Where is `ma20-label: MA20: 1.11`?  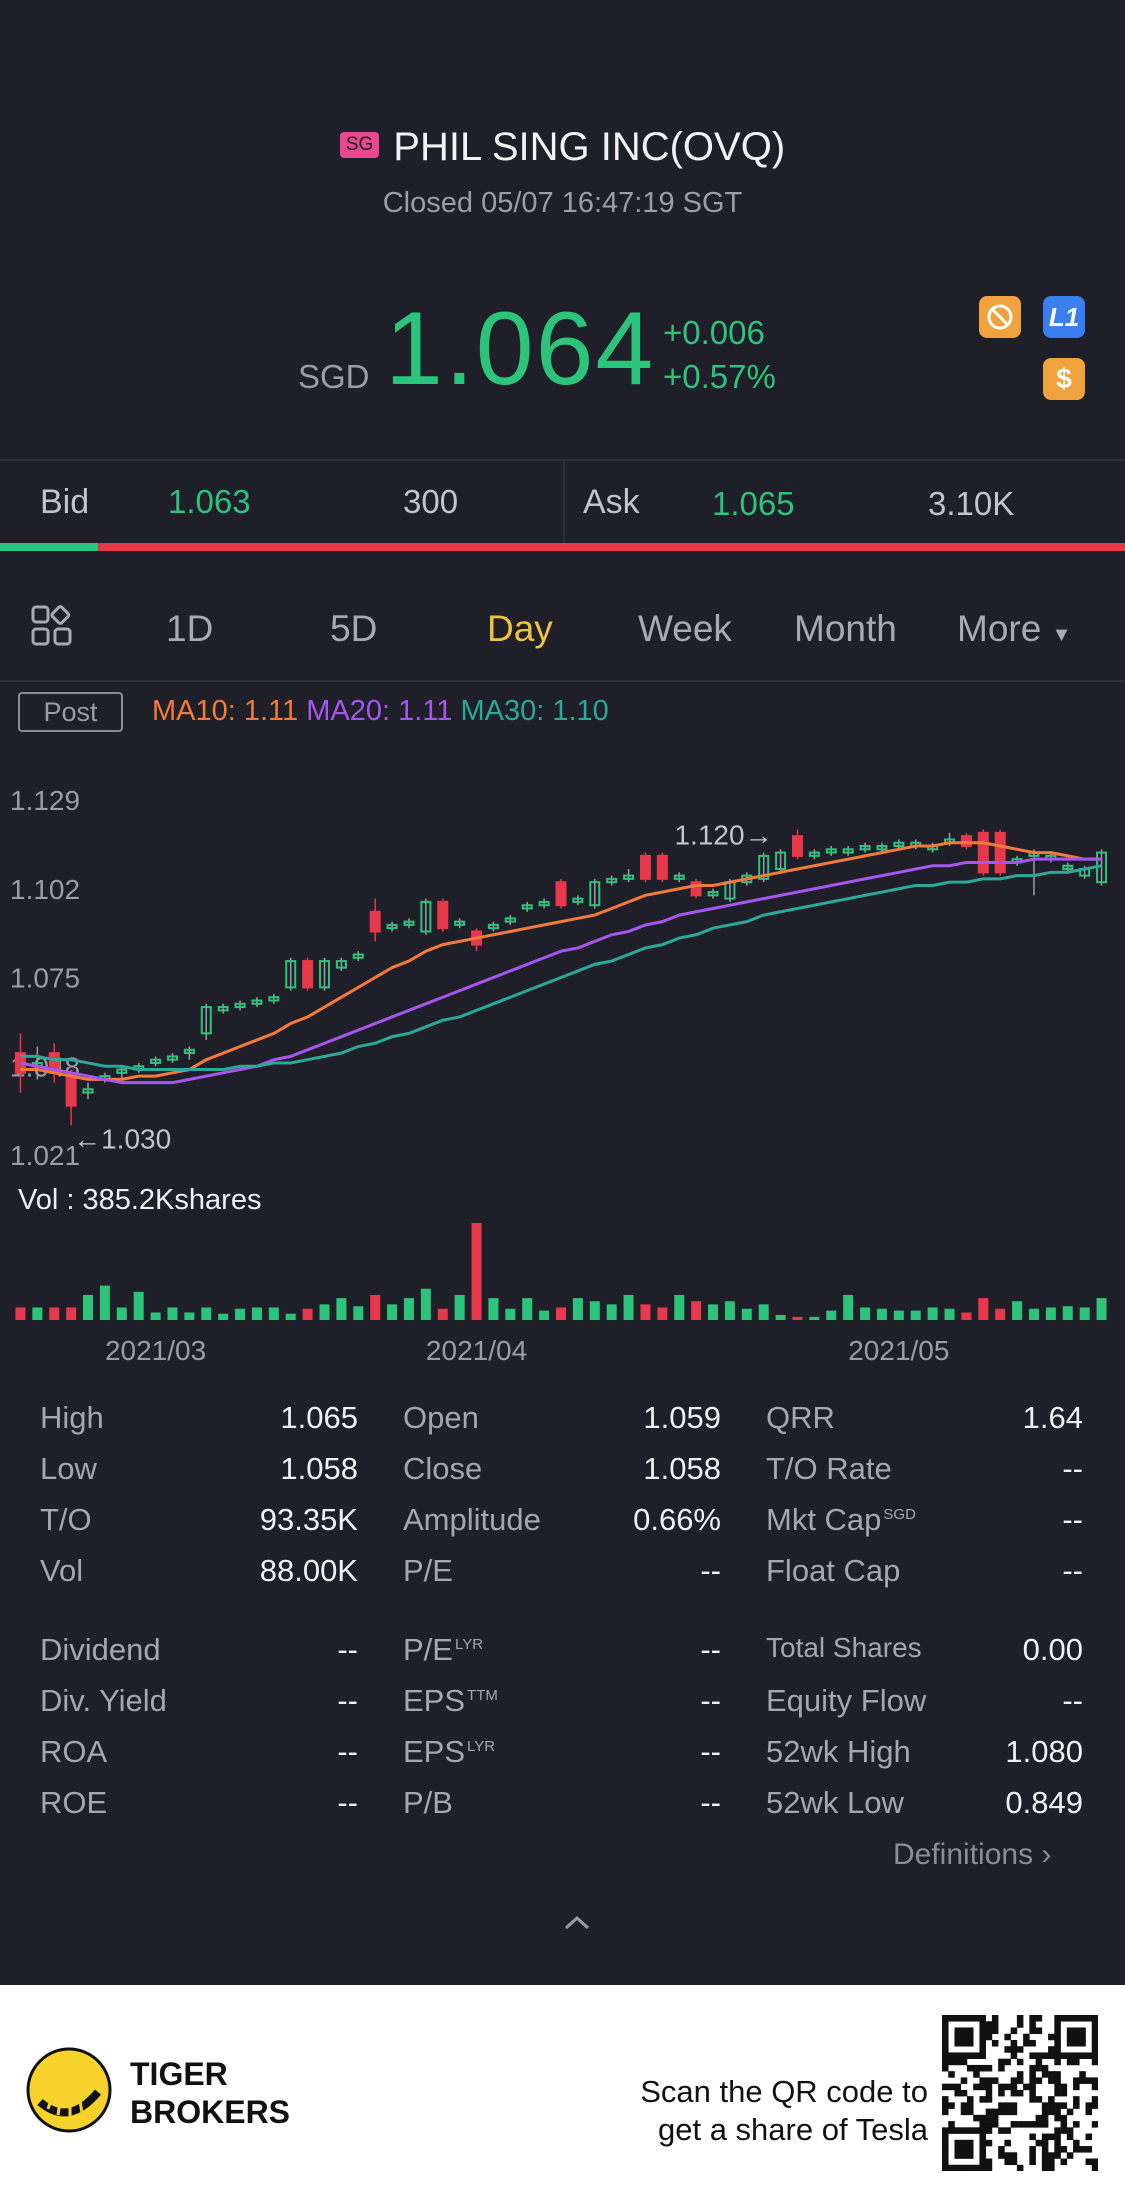 ma20-label: MA20: 1.11 is located at coordinates (379, 711).